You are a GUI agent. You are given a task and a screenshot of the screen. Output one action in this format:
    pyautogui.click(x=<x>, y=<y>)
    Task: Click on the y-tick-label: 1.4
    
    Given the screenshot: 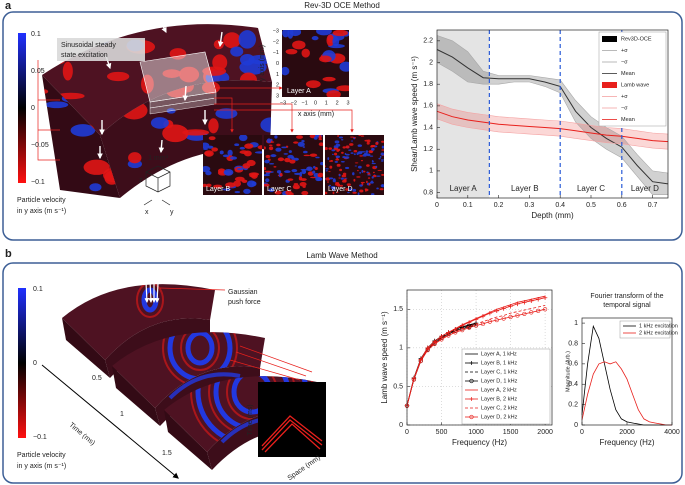 What is the action you would take?
    pyautogui.click(x=428, y=127)
    